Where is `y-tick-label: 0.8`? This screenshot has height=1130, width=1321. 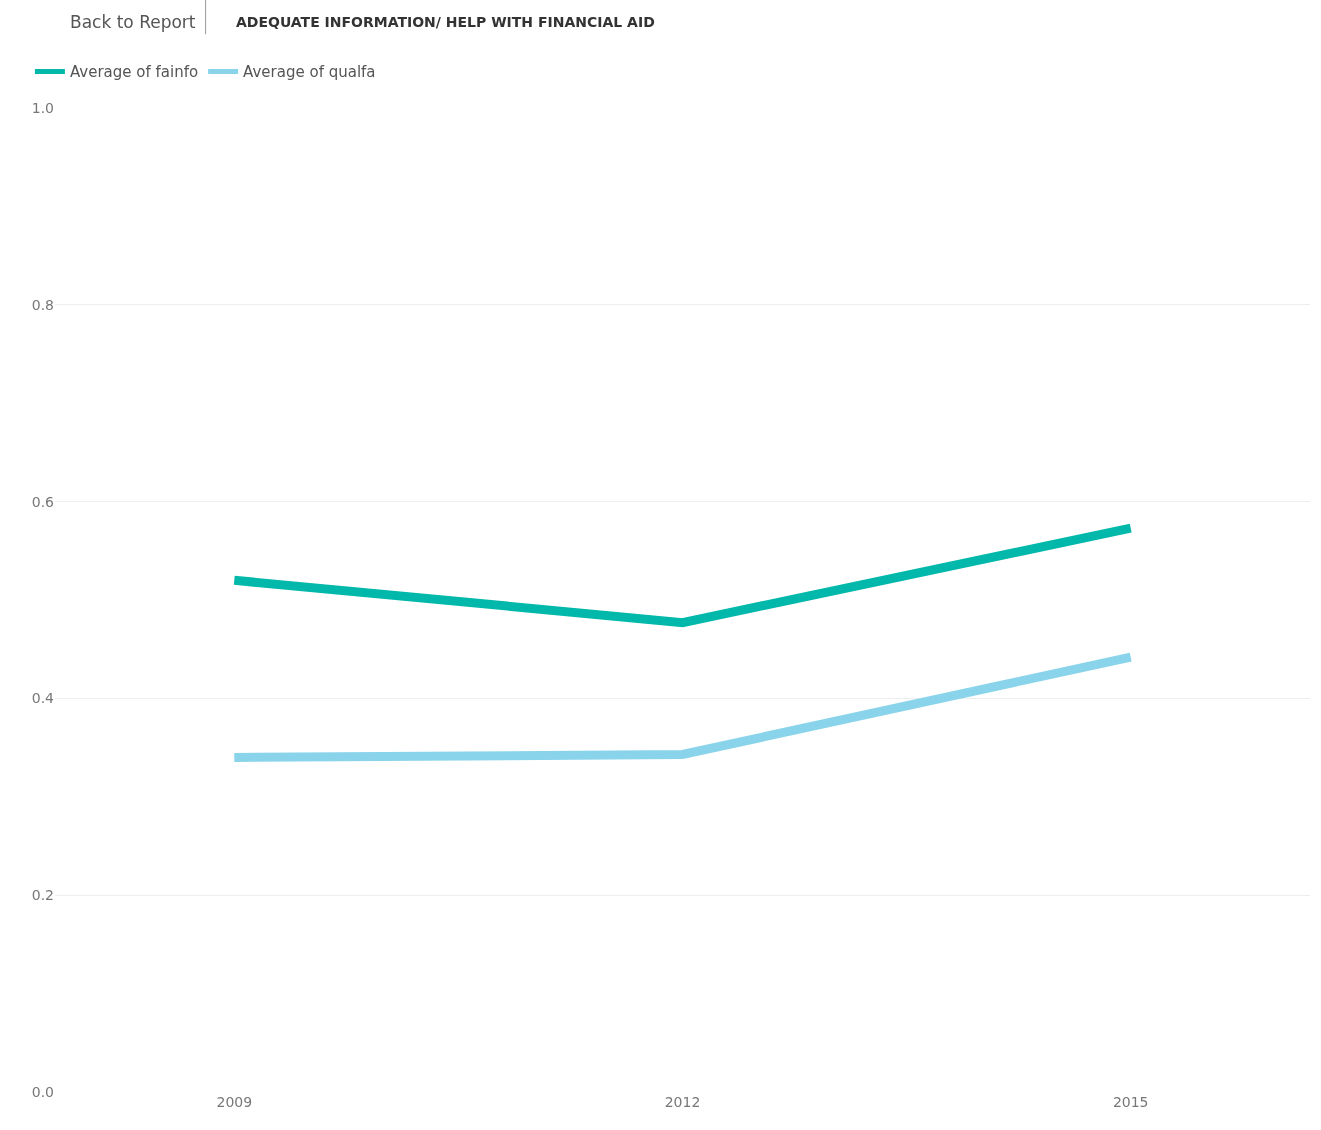
y-tick-label: 0.8 is located at coordinates (42, 304).